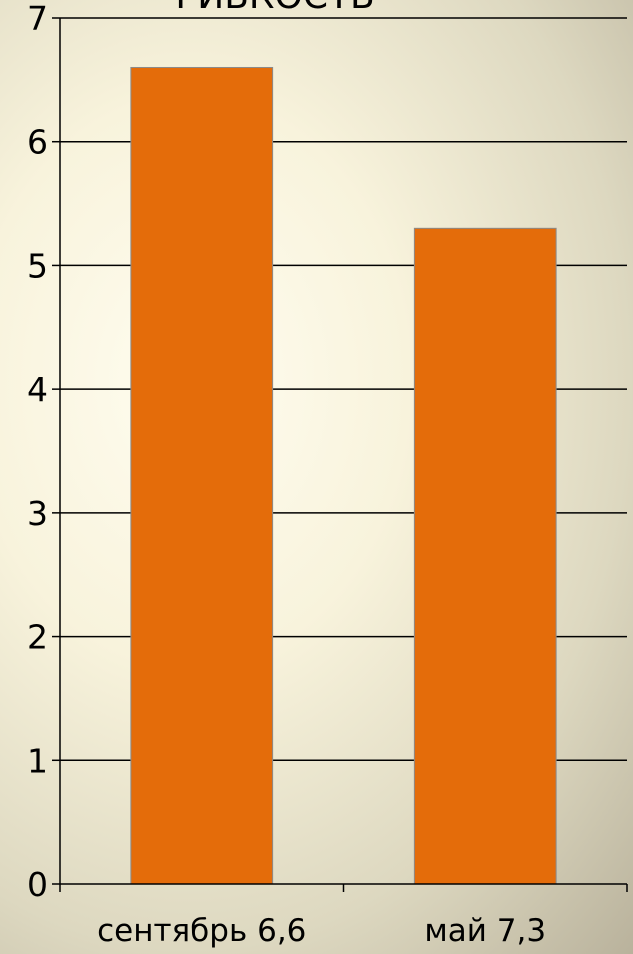  What do you see at coordinates (43, 452) in the screenshot?
I see `y-tick-labels: 0 1 2 3 4 5 6 7` at bounding box center [43, 452].